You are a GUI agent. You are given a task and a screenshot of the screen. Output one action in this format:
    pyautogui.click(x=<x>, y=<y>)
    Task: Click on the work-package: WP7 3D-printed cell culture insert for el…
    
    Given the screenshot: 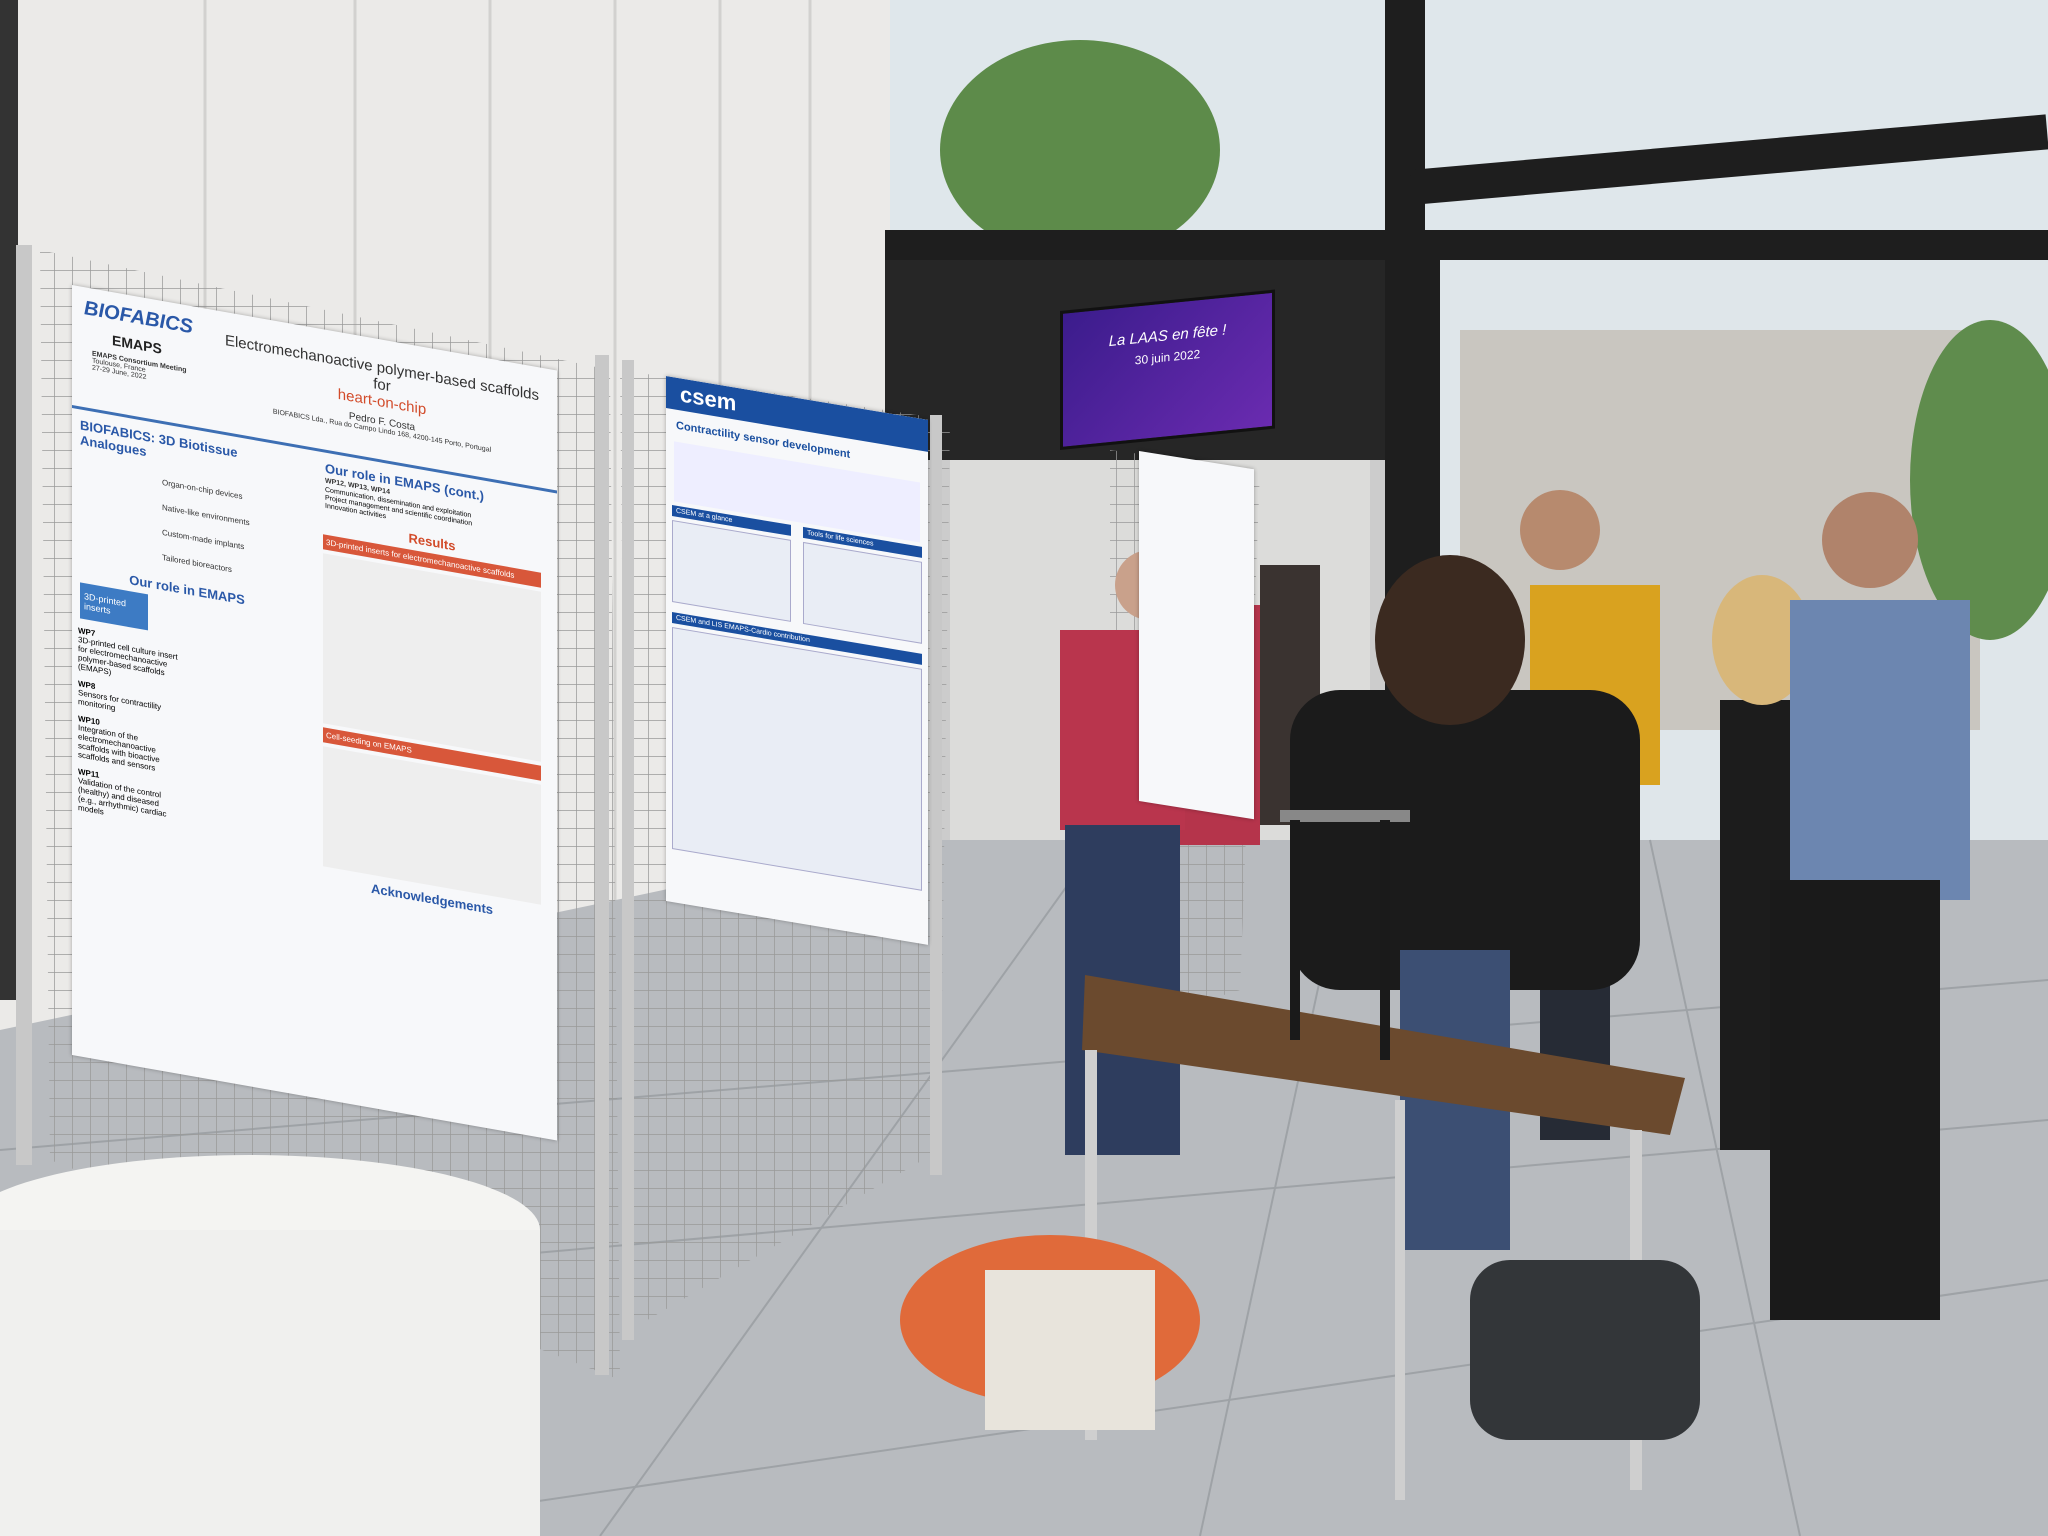 What is the action you would take?
    pyautogui.click(x=128, y=657)
    